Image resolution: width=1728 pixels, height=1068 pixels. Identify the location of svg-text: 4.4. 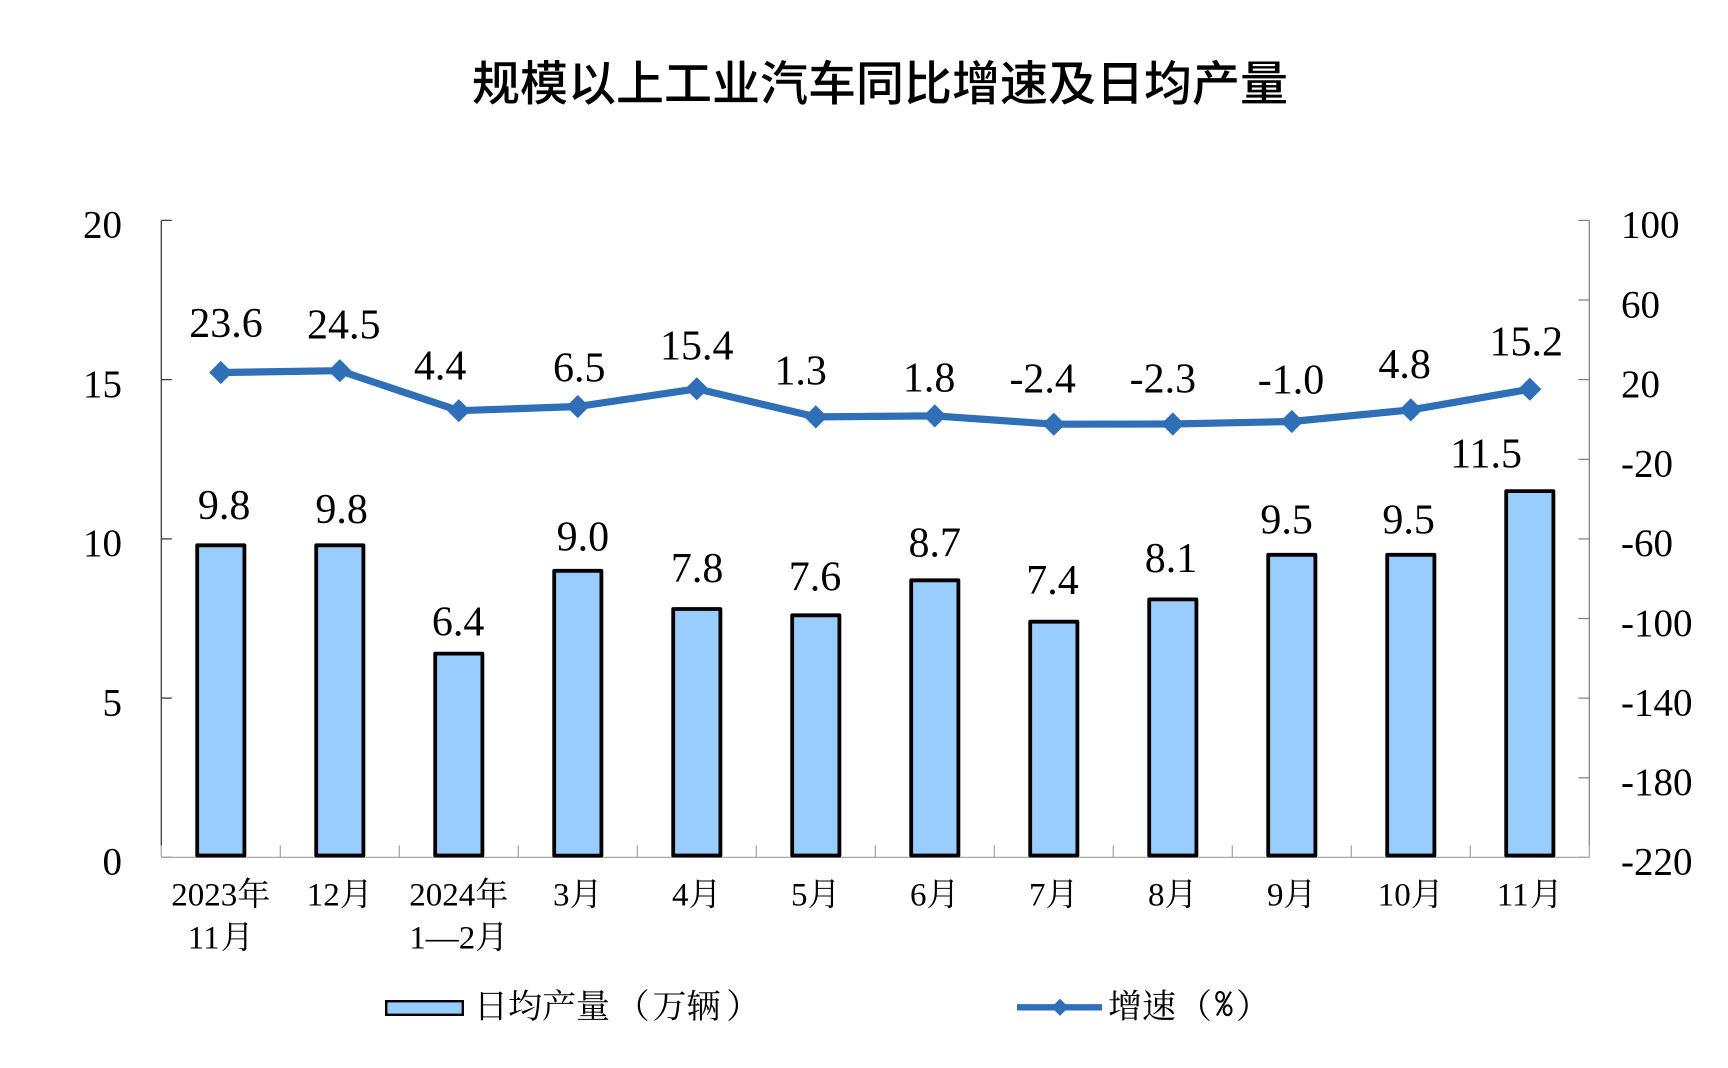
(440, 366).